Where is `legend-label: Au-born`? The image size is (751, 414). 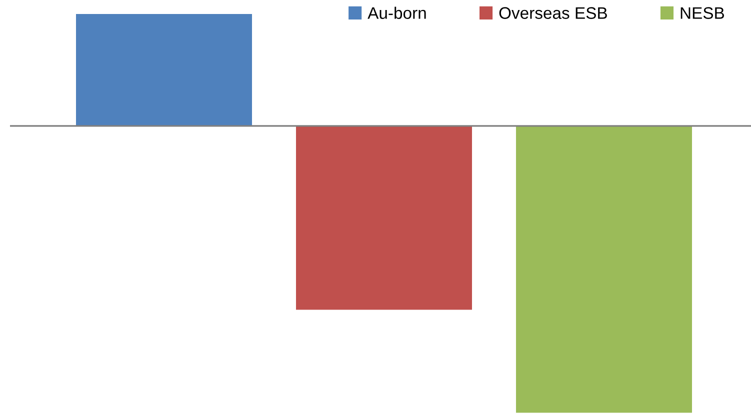
legend-label: Au-born is located at coordinates (397, 12).